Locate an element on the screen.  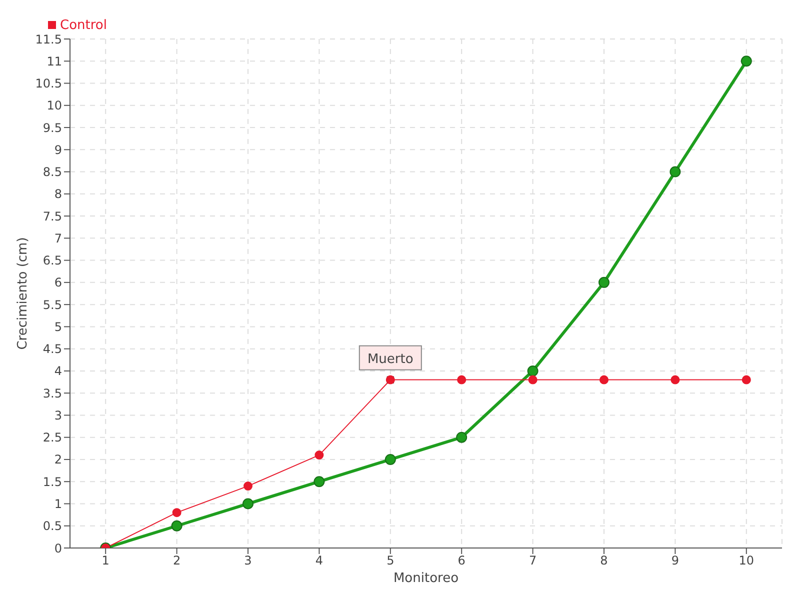
x-axis-title: Monitoreo is located at coordinates (426, 578).